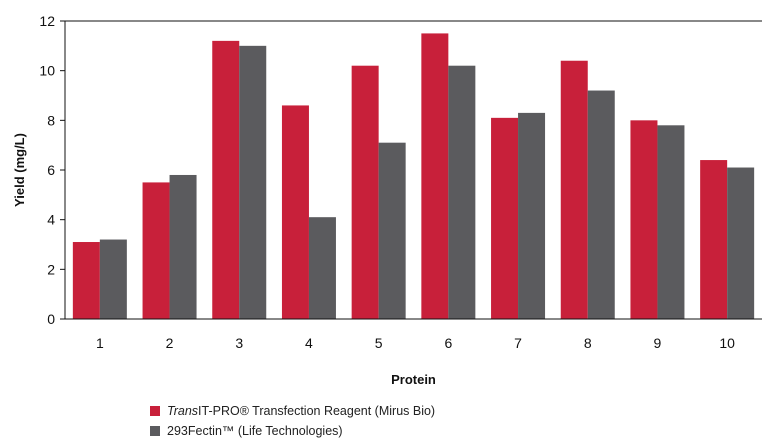 The image size is (770, 445). I want to click on x-tick-label: 2, so click(170, 343).